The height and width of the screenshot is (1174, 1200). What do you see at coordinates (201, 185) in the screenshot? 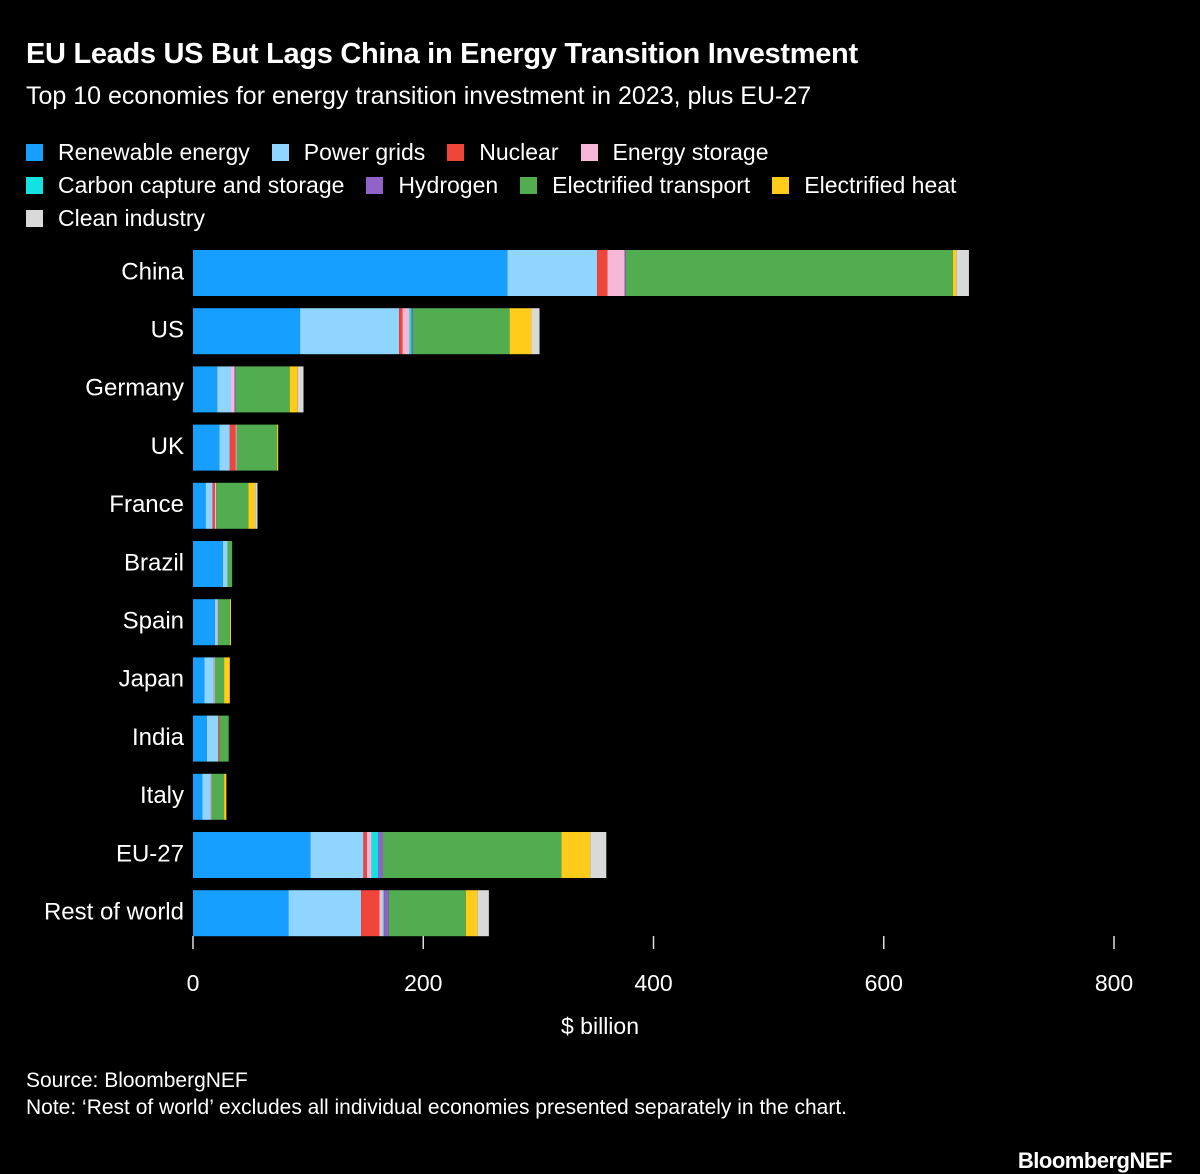
I see `legend-label: Carbon capture and storage` at bounding box center [201, 185].